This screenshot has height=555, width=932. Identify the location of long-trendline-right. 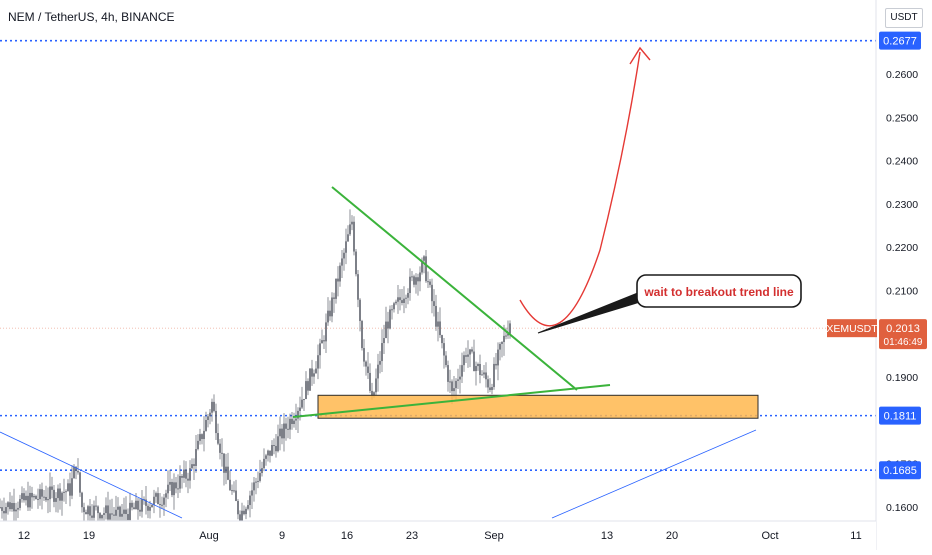
(654, 474).